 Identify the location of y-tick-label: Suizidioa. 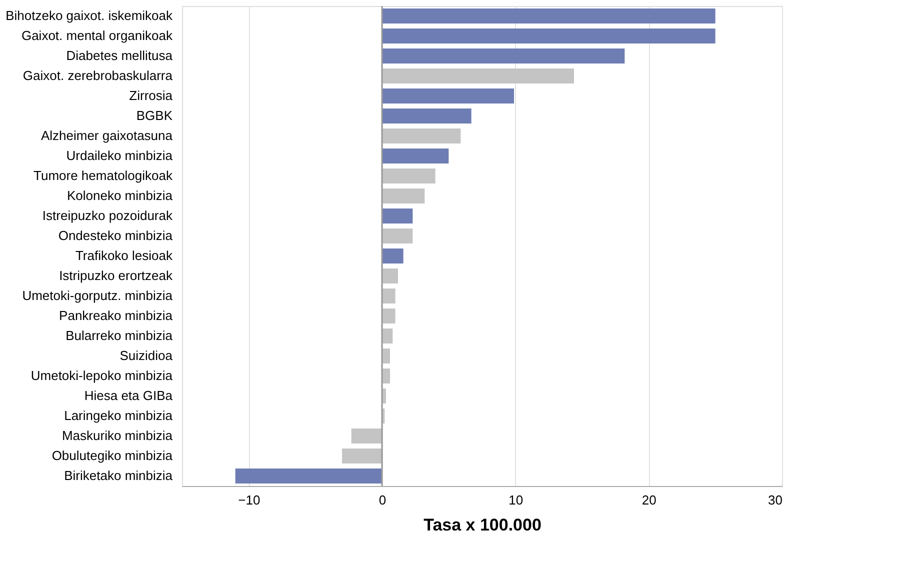
(147, 355).